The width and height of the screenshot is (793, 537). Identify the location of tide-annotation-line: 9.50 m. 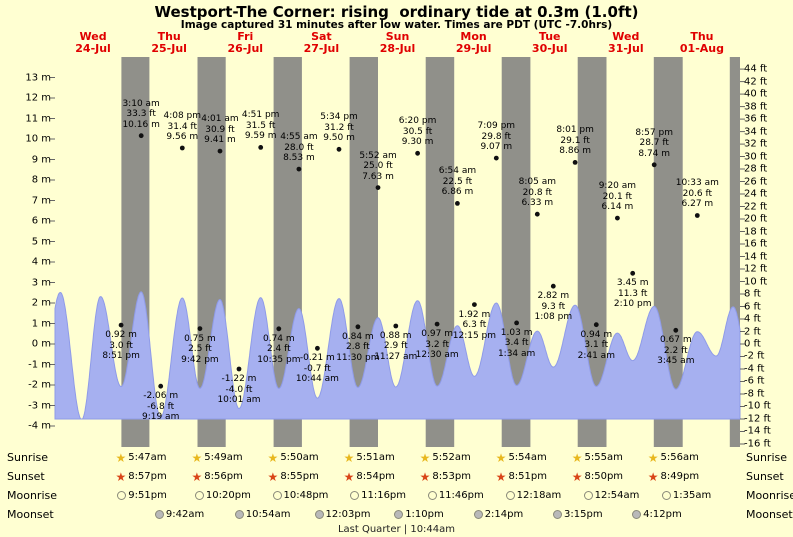
(339, 138).